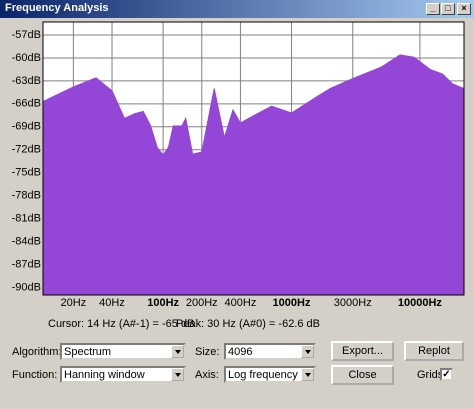  Describe the element at coordinates (26, 58) in the screenshot. I see `y-tick-label: -60dB` at that location.